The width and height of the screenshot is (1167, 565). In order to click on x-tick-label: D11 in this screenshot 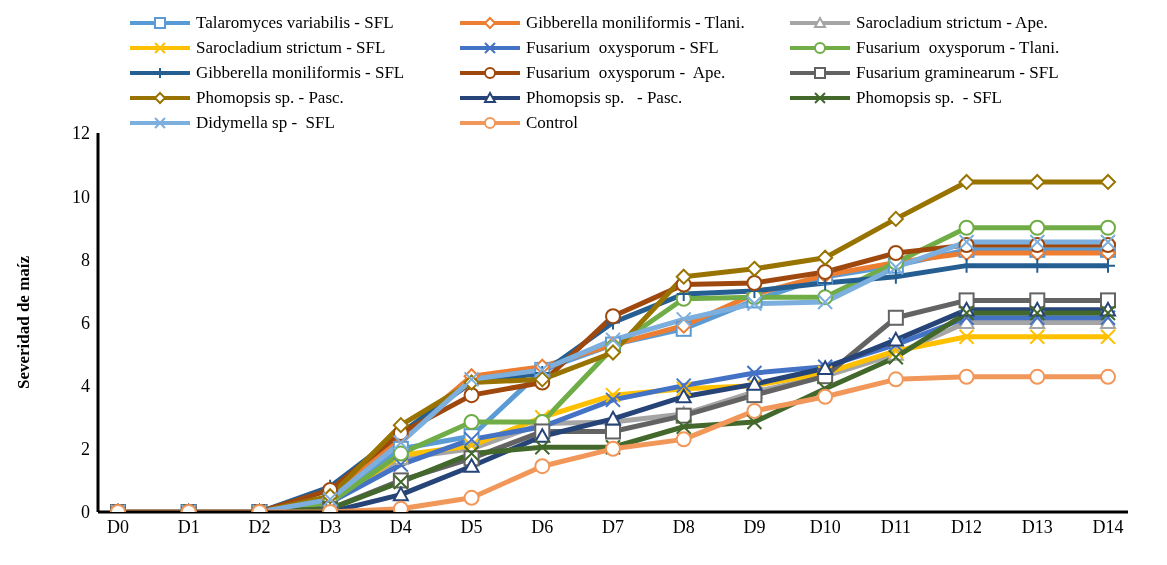, I will do `click(896, 526)`.